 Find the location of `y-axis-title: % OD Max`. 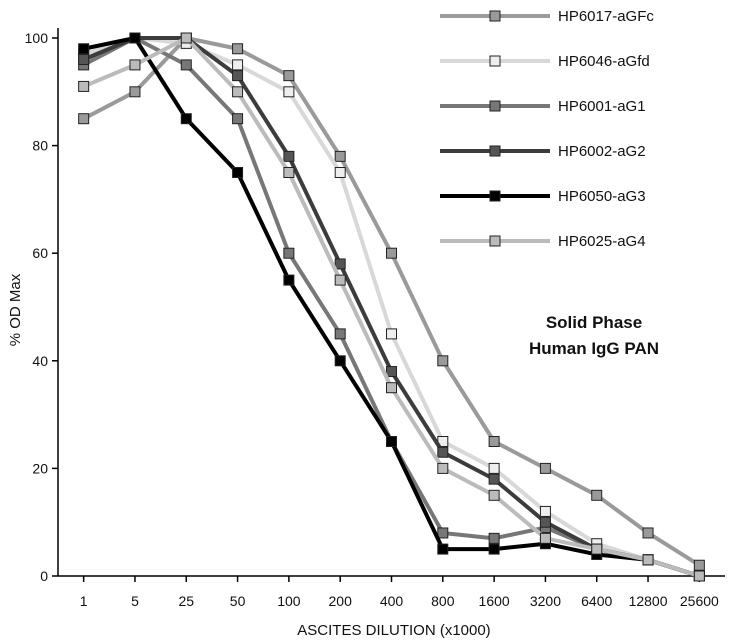

y-axis-title: % OD Max is located at coordinates (15, 309).